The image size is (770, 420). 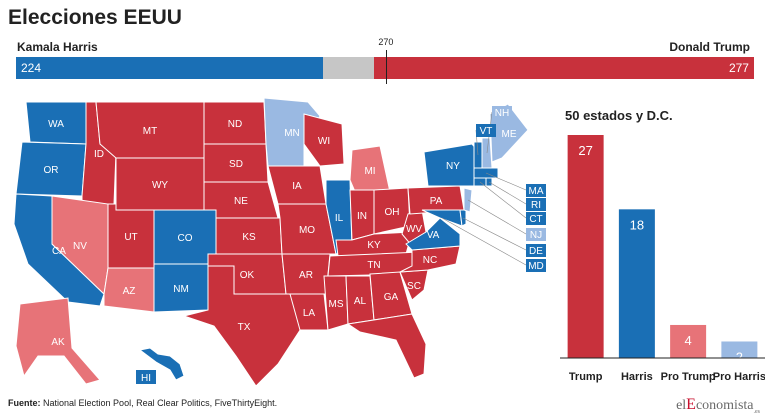 I want to click on trump-name: Donald Trump, so click(x=709, y=47).